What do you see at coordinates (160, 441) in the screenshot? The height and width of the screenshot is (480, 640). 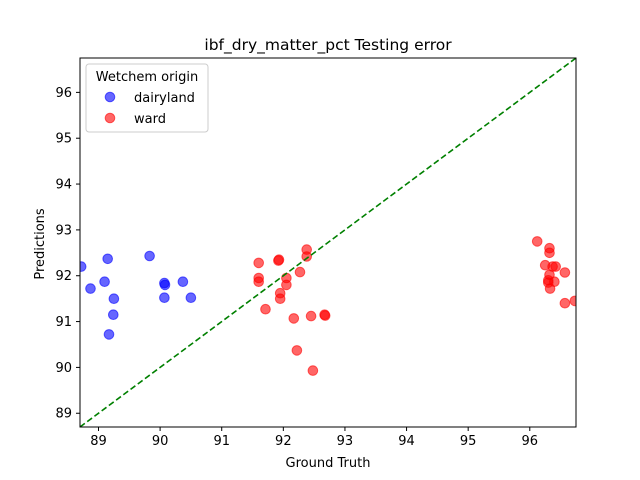 I see `x-tick-label: 90` at bounding box center [160, 441].